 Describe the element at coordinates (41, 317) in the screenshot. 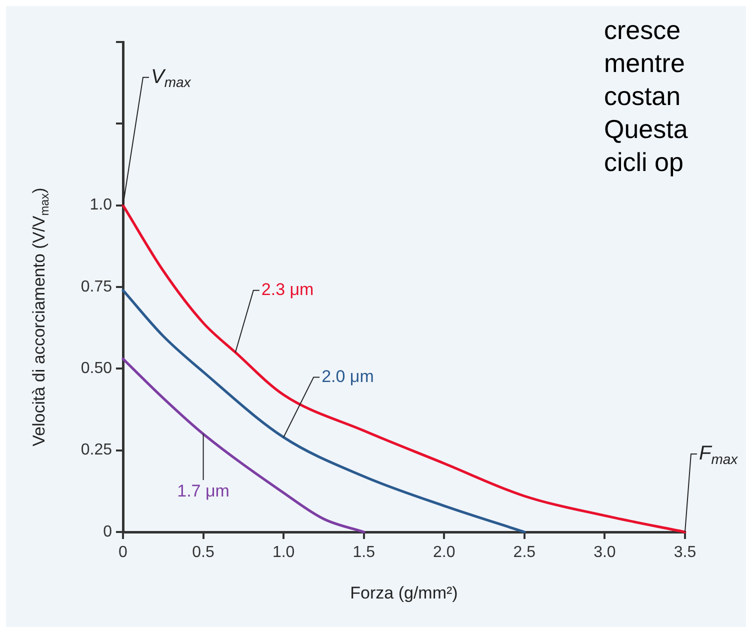

I see `y-axis-title: Velocità di accorciamento (V/Vmax)` at that location.